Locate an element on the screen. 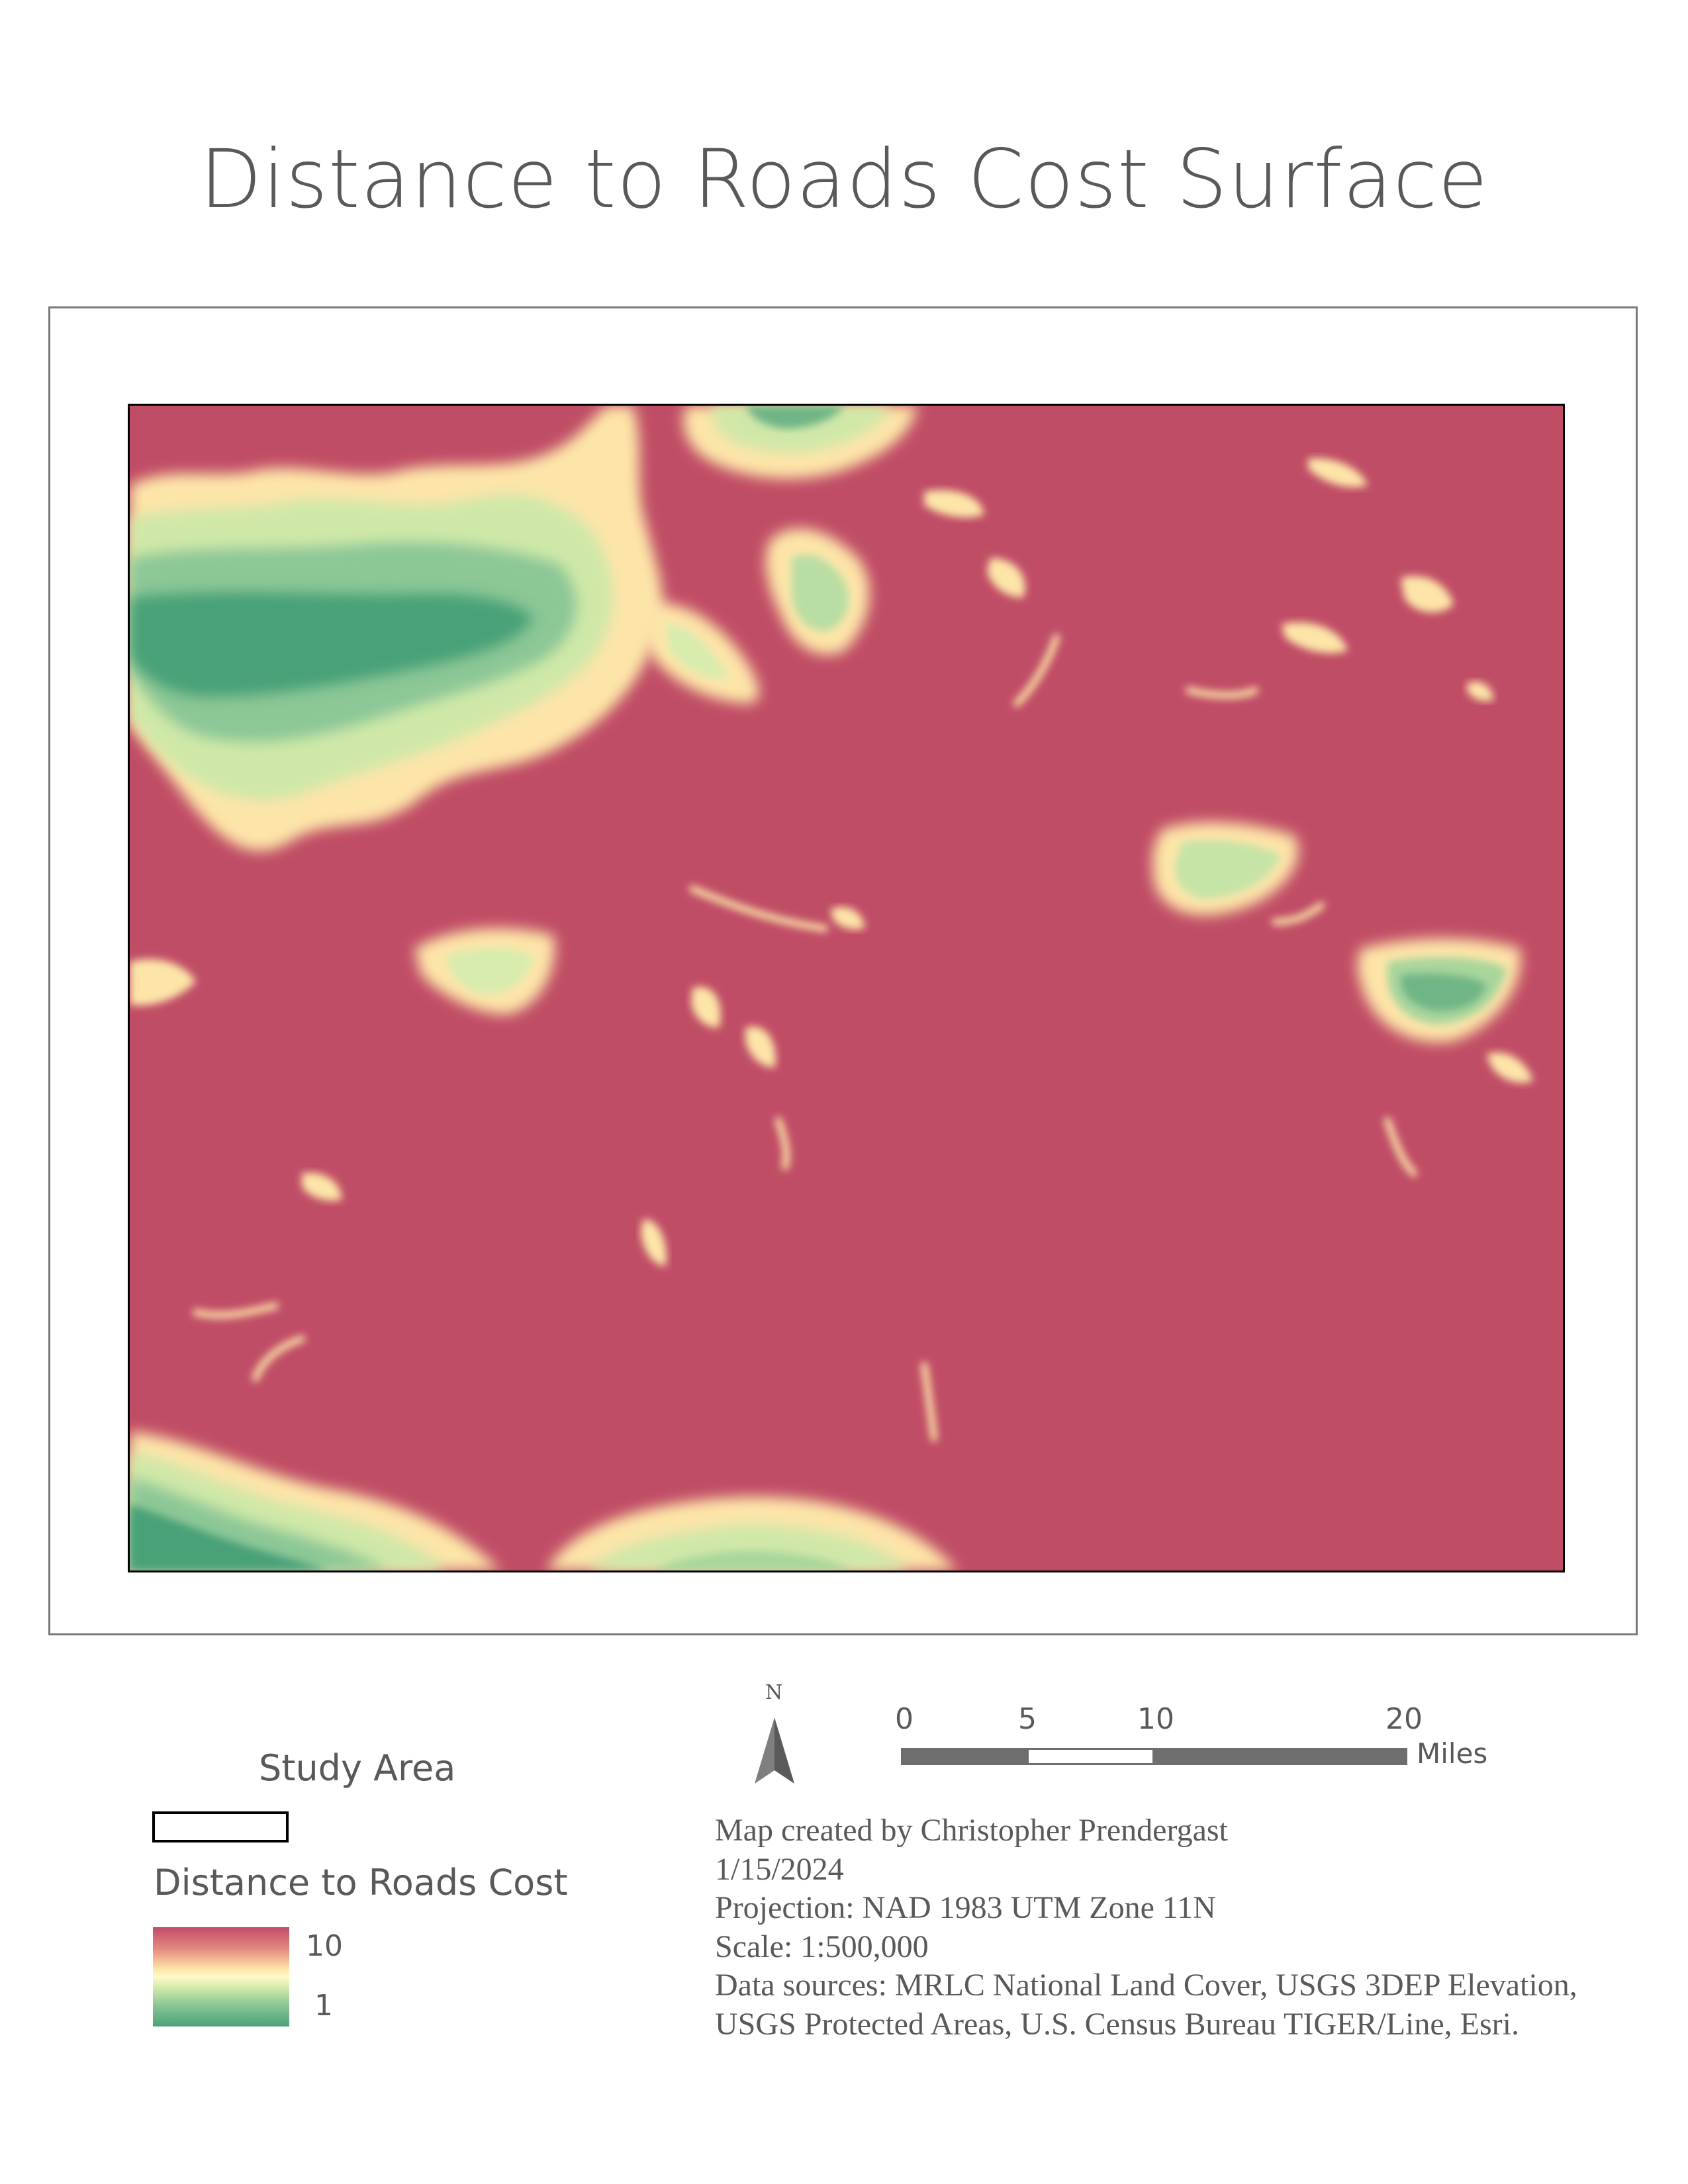 The image size is (1688, 2184). central-low-cost-patch is located at coordinates (755, 616).